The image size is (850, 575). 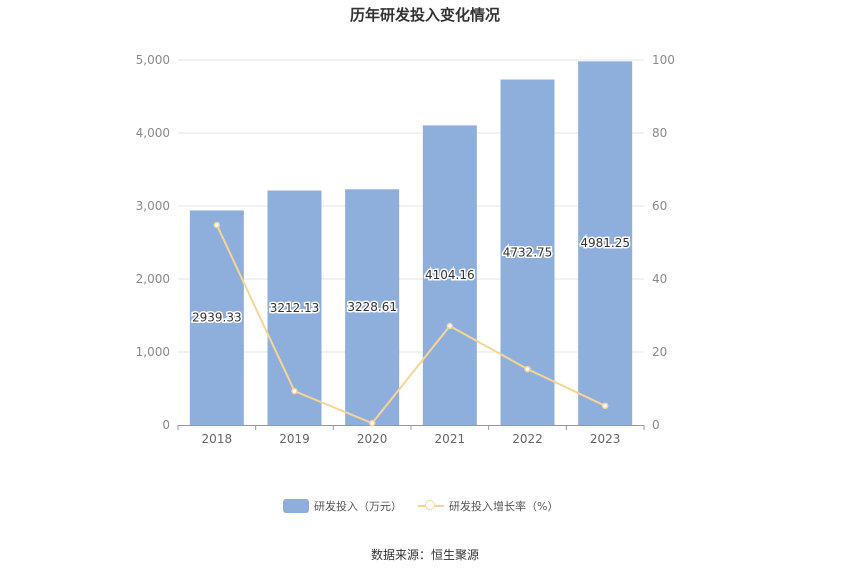 I want to click on x-tick-label: 2018, so click(x=217, y=439).